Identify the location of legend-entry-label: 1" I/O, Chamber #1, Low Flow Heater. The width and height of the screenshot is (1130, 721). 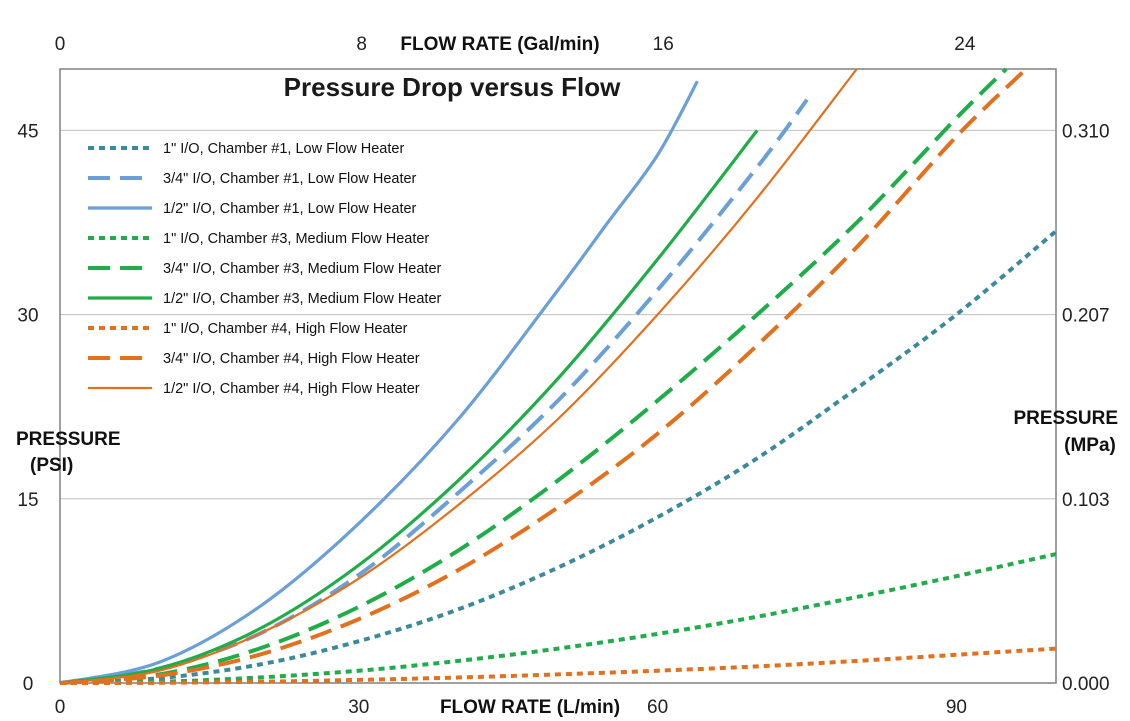
(283, 149).